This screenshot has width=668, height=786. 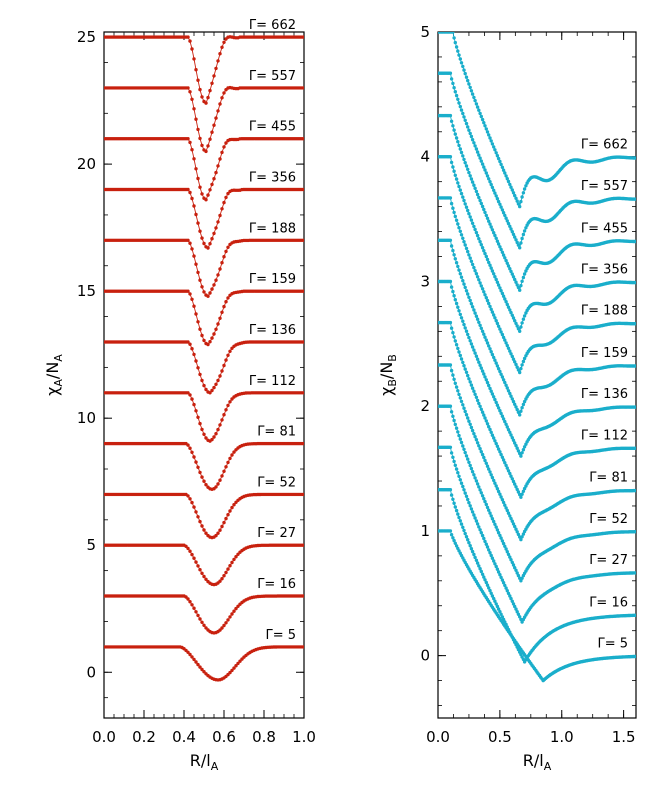 What do you see at coordinates (276, 482) in the screenshot?
I see `series-label: Γ= 52` at bounding box center [276, 482].